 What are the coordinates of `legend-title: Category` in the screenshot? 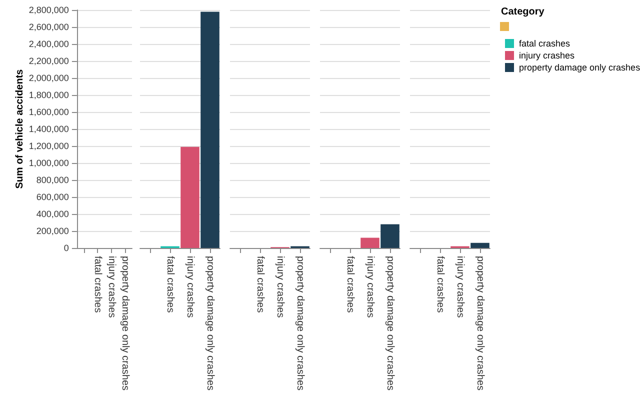 It's located at (523, 12).